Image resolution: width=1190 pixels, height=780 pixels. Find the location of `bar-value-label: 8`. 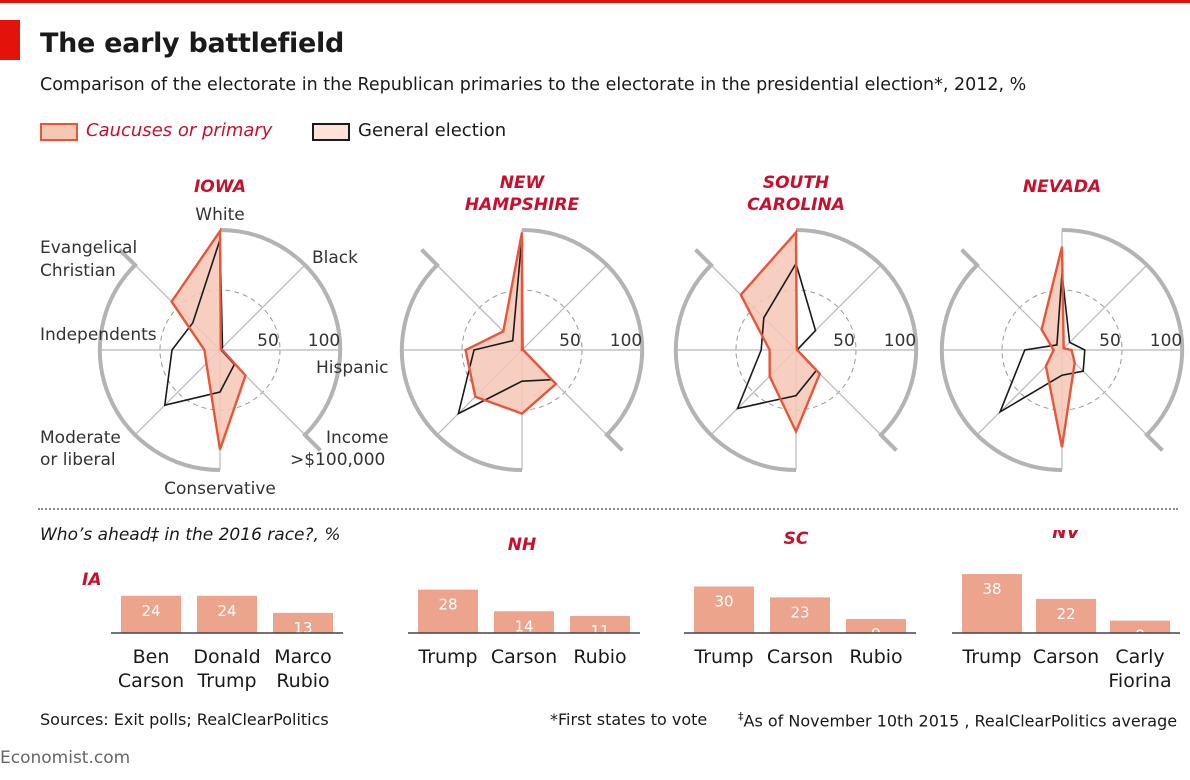

bar-value-label: 8 is located at coordinates (1140, 636).